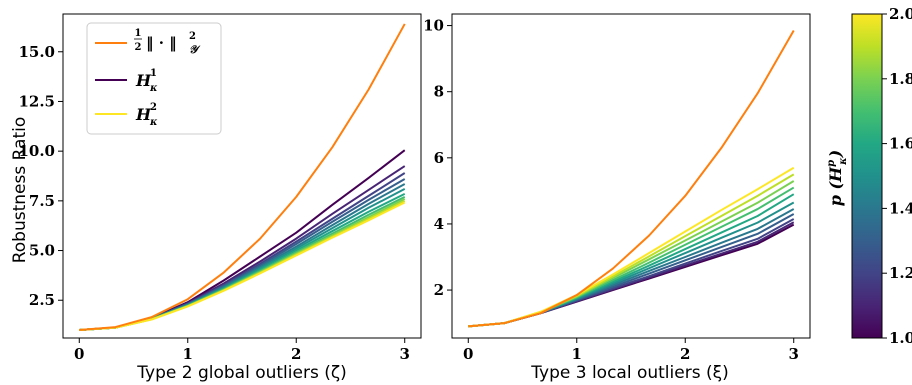  Describe the element at coordinates (900, 144) in the screenshot. I see `colorbar-tick-label: 1.6` at that location.